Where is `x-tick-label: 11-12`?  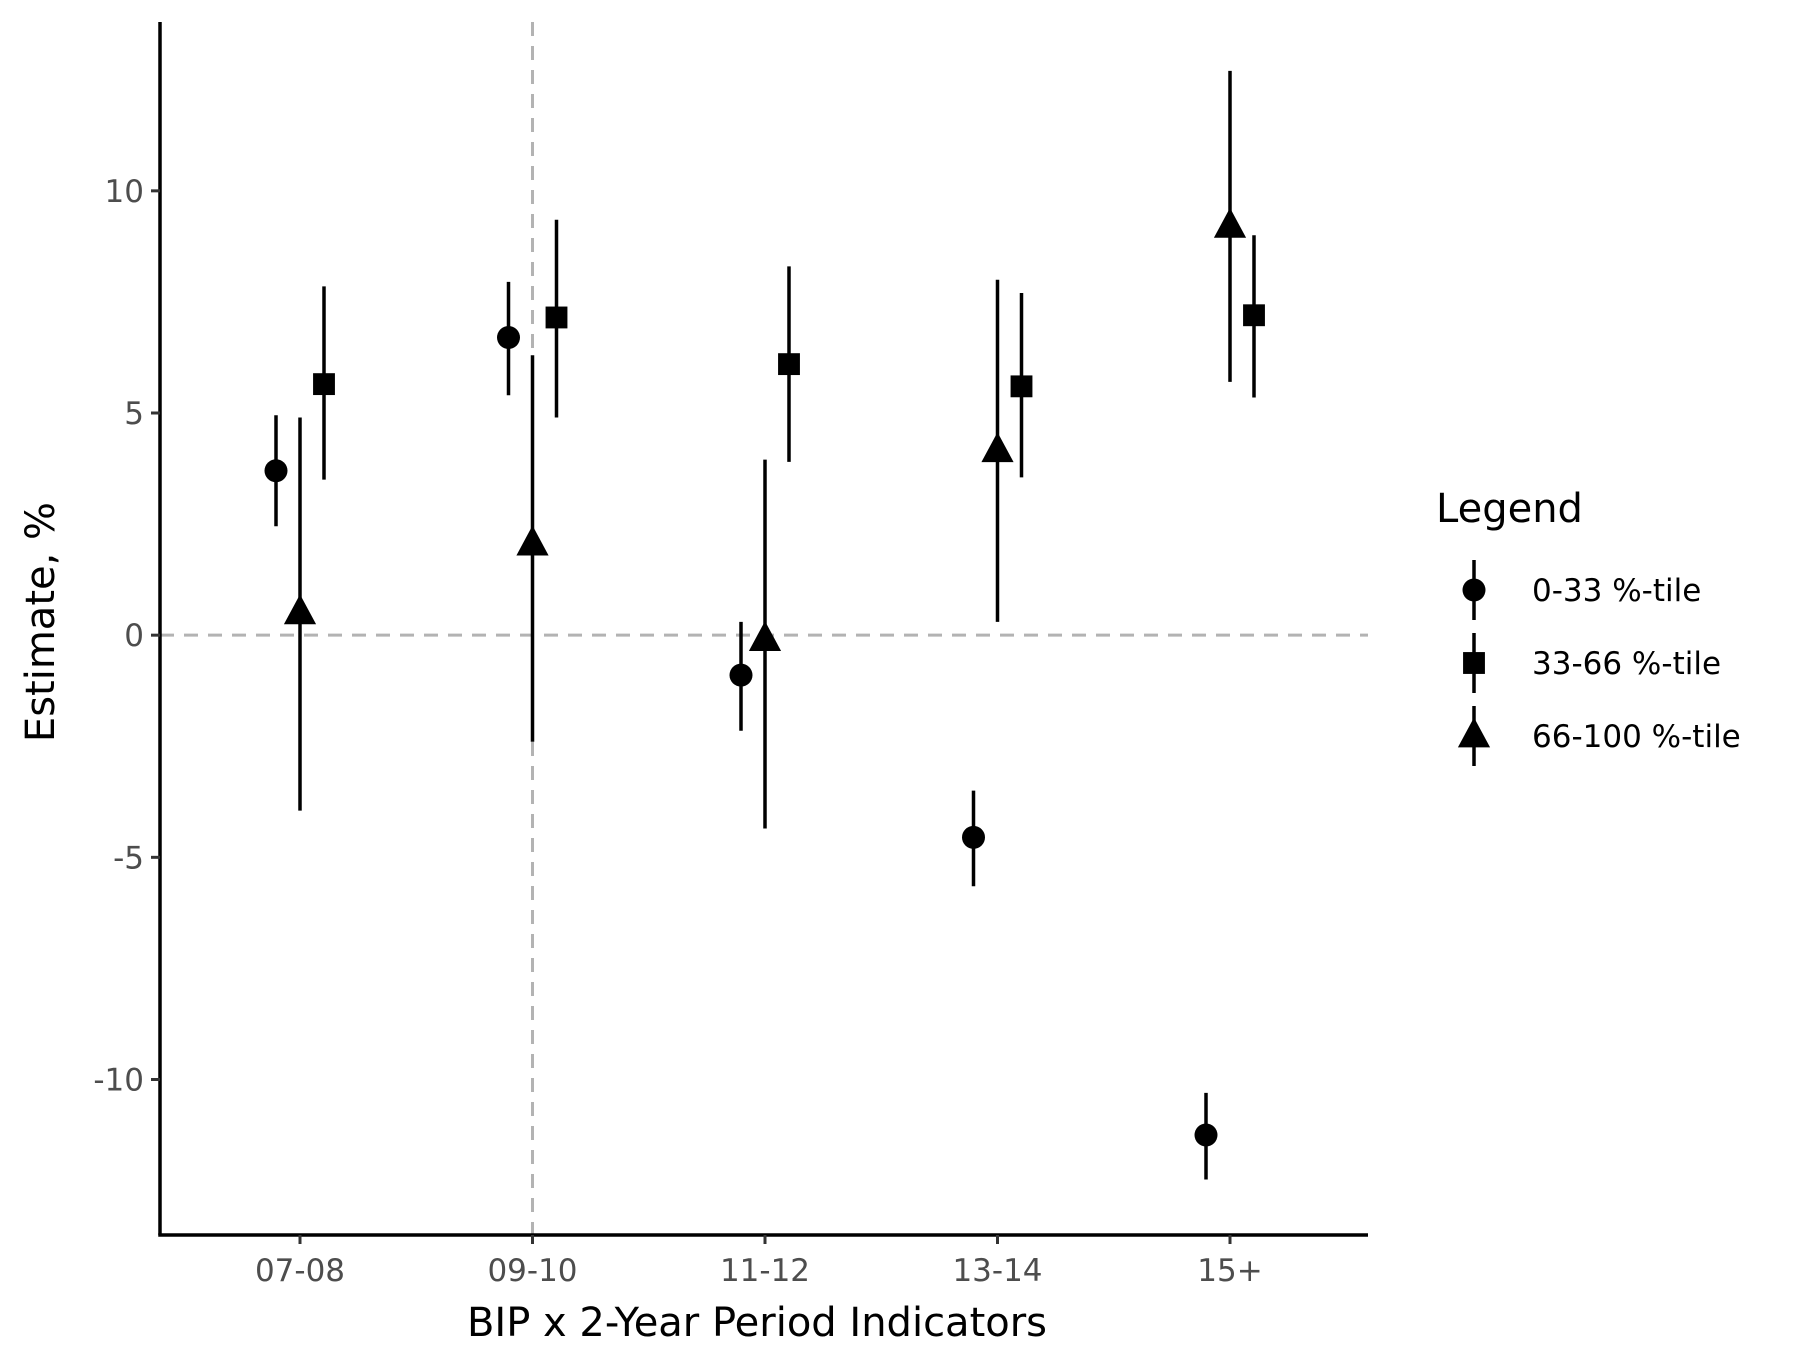
x-tick-label: 11-12 is located at coordinates (765, 1271).